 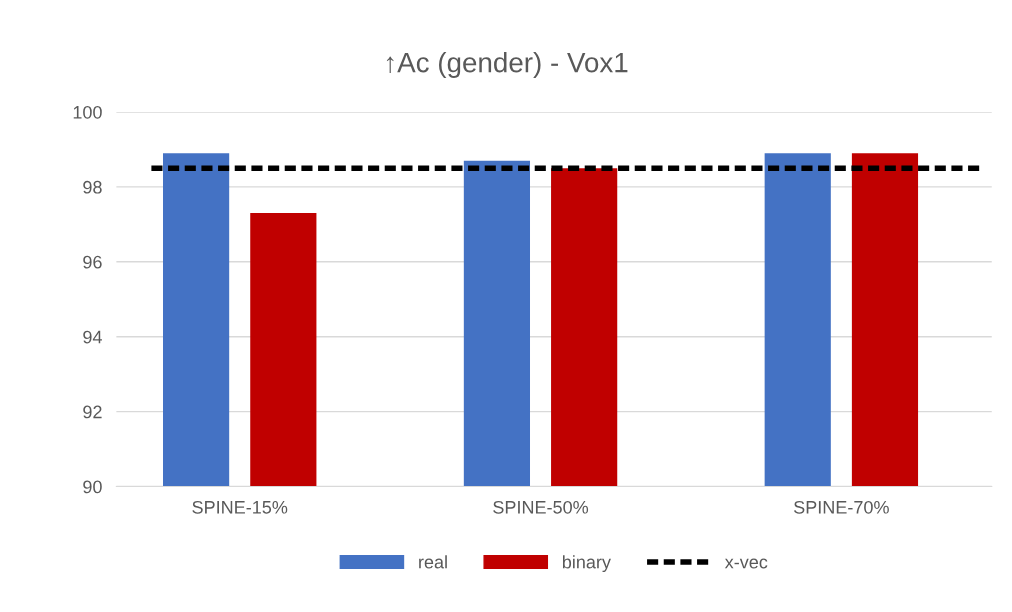 What do you see at coordinates (92, 337) in the screenshot?
I see `y-tick-label: 94` at bounding box center [92, 337].